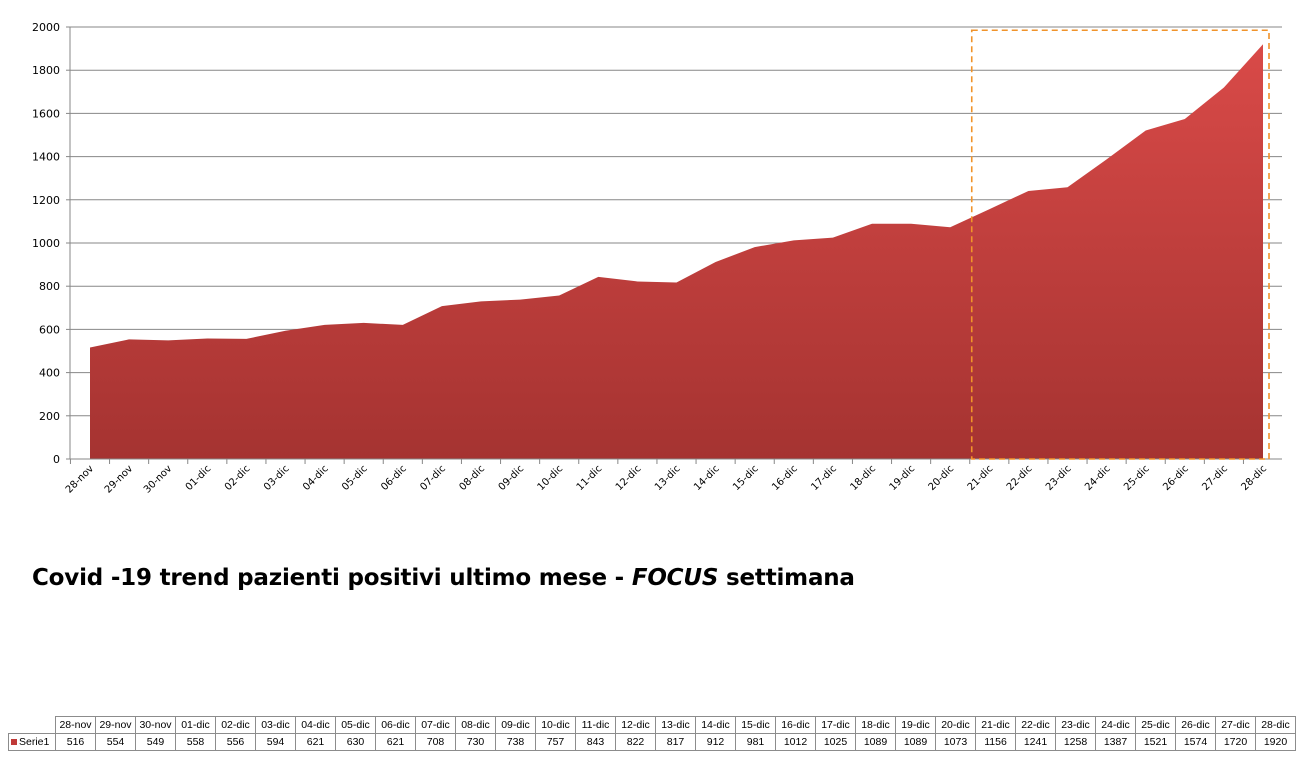 The image size is (1302, 765). Describe the element at coordinates (277, 478) in the screenshot. I see `x-tick-label: 03-dic` at that location.